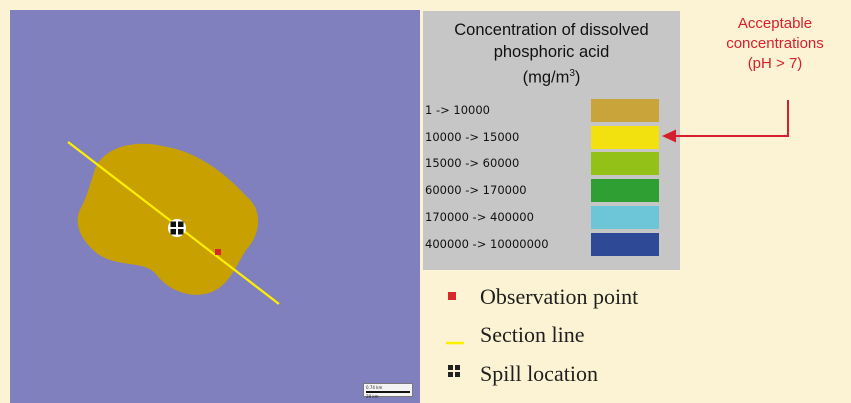 This screenshot has width=851, height=403. What do you see at coordinates (218, 252) in the screenshot?
I see `observation-point` at bounding box center [218, 252].